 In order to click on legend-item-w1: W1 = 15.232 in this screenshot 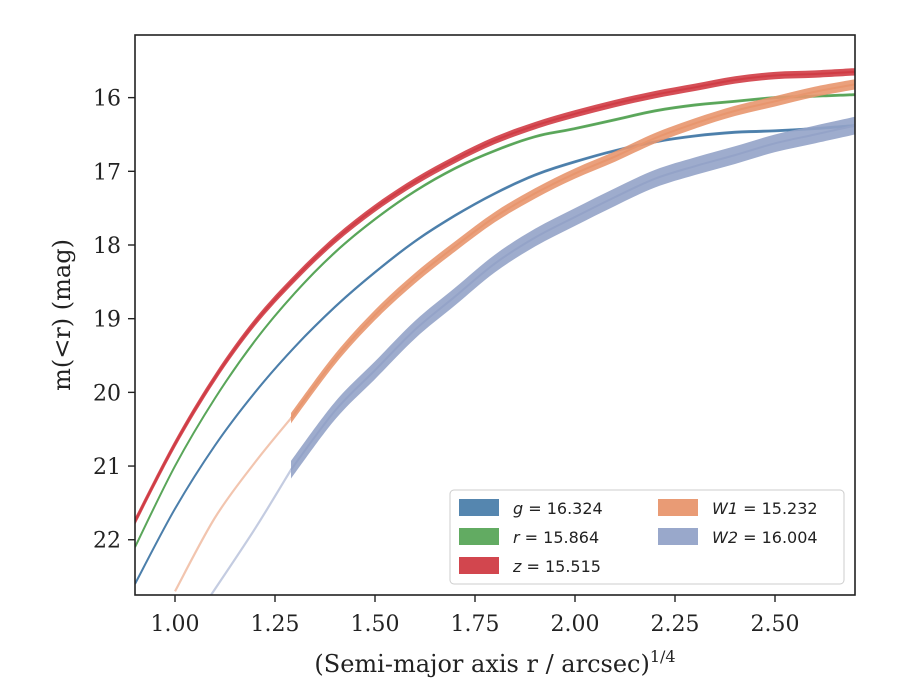, I will do `click(738, 508)`.